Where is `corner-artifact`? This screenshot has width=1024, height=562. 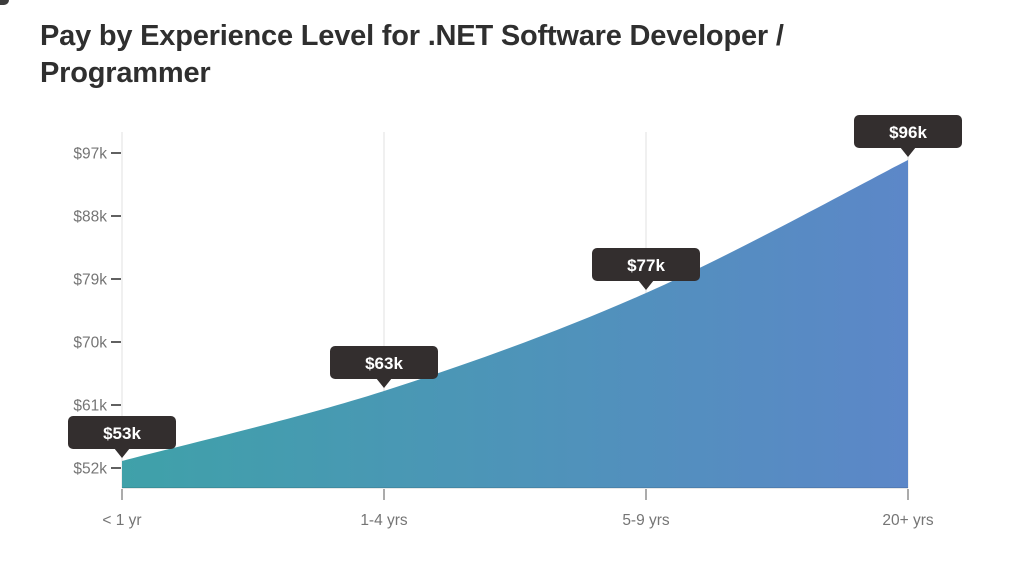 corner-artifact is located at coordinates (4, 2).